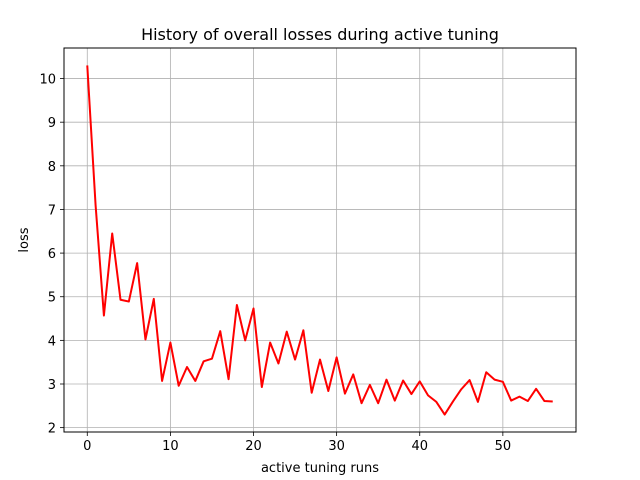 Image resolution: width=640 pixels, height=480 pixels. What do you see at coordinates (87, 446) in the screenshot?
I see `x-tick-label: 0` at bounding box center [87, 446].